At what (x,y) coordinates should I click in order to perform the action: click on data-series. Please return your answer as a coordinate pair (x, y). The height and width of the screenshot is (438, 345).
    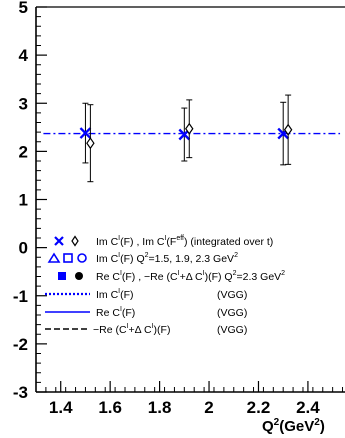
    Looking at the image, I should click on (186, 138).